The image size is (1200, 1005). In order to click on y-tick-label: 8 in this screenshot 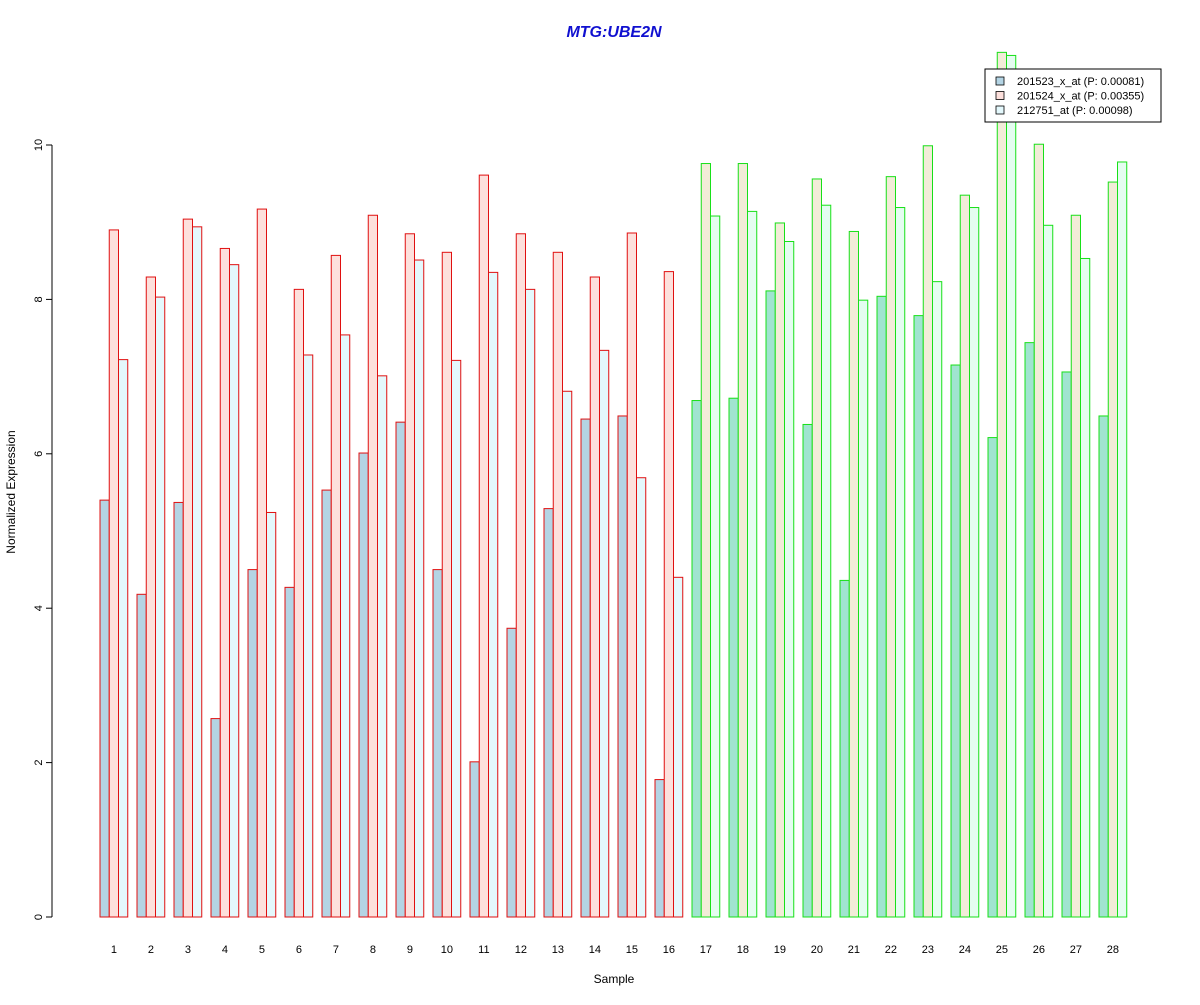, I will do `click(39, 299)`.